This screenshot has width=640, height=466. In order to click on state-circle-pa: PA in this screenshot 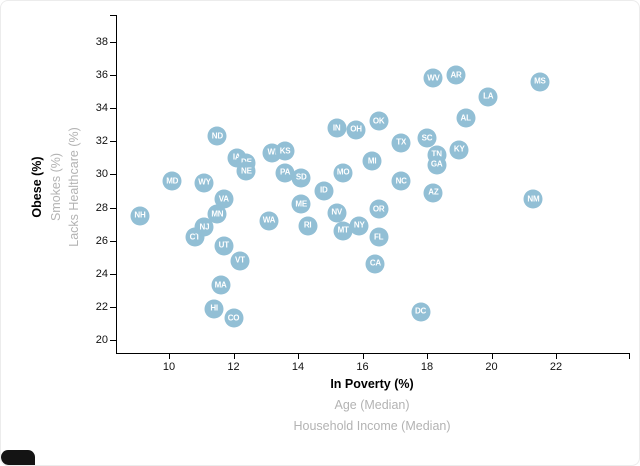, I will do `click(285, 173)`.